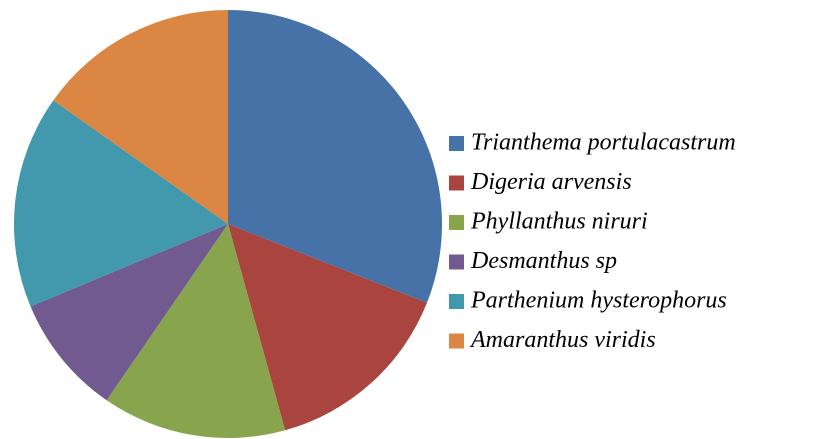 The height and width of the screenshot is (439, 829). Describe the element at coordinates (551, 182) in the screenshot. I see `legend-label: Digeria arvensis` at that location.